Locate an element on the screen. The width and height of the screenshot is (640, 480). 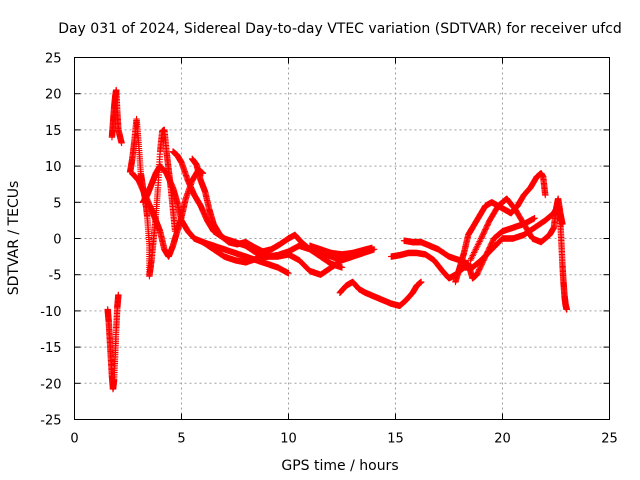
y-tick-label: 5 is located at coordinates (57, 203).